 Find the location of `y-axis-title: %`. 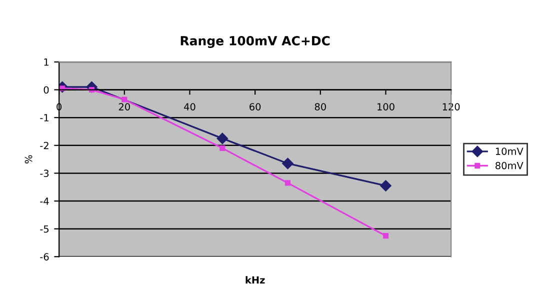

y-axis-title: % is located at coordinates (28, 159).